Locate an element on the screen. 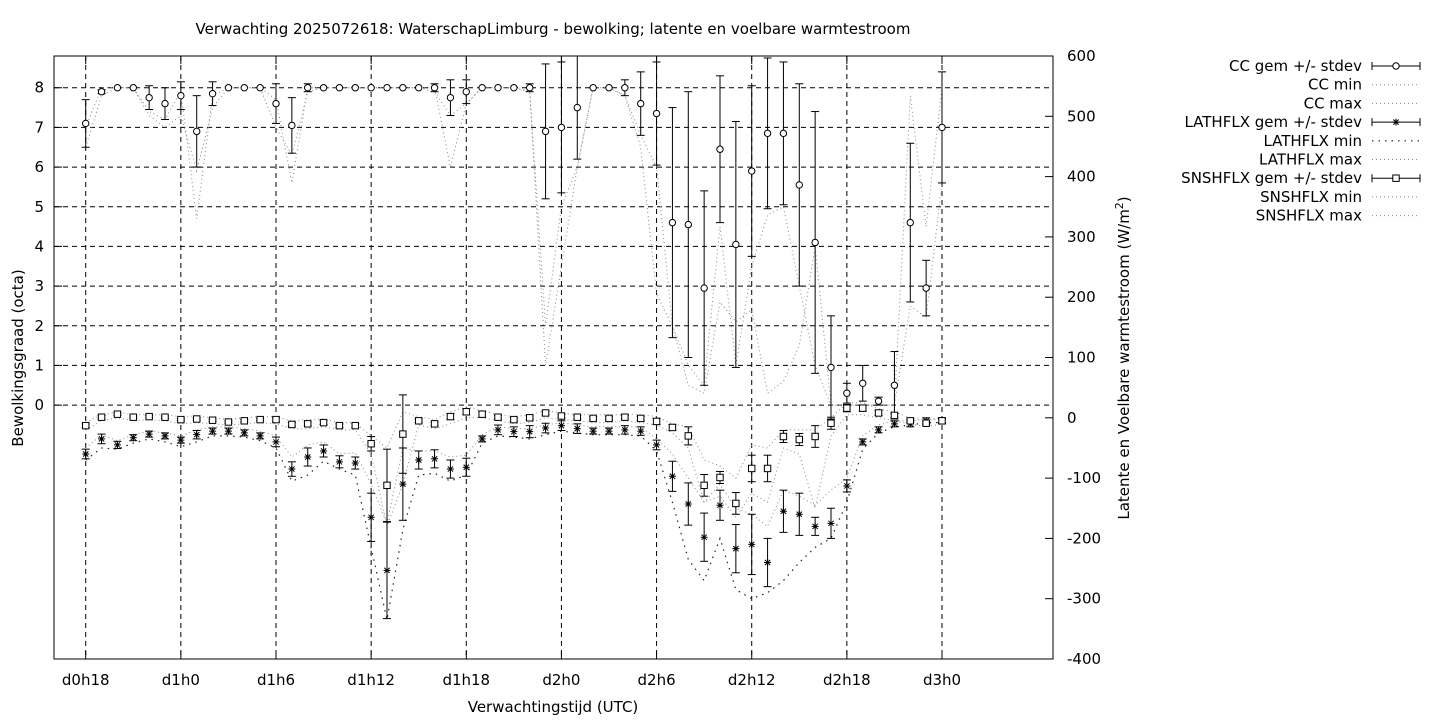 This screenshot has width=1440, height=720. x-tick-label: d1h12 is located at coordinates (371, 680).